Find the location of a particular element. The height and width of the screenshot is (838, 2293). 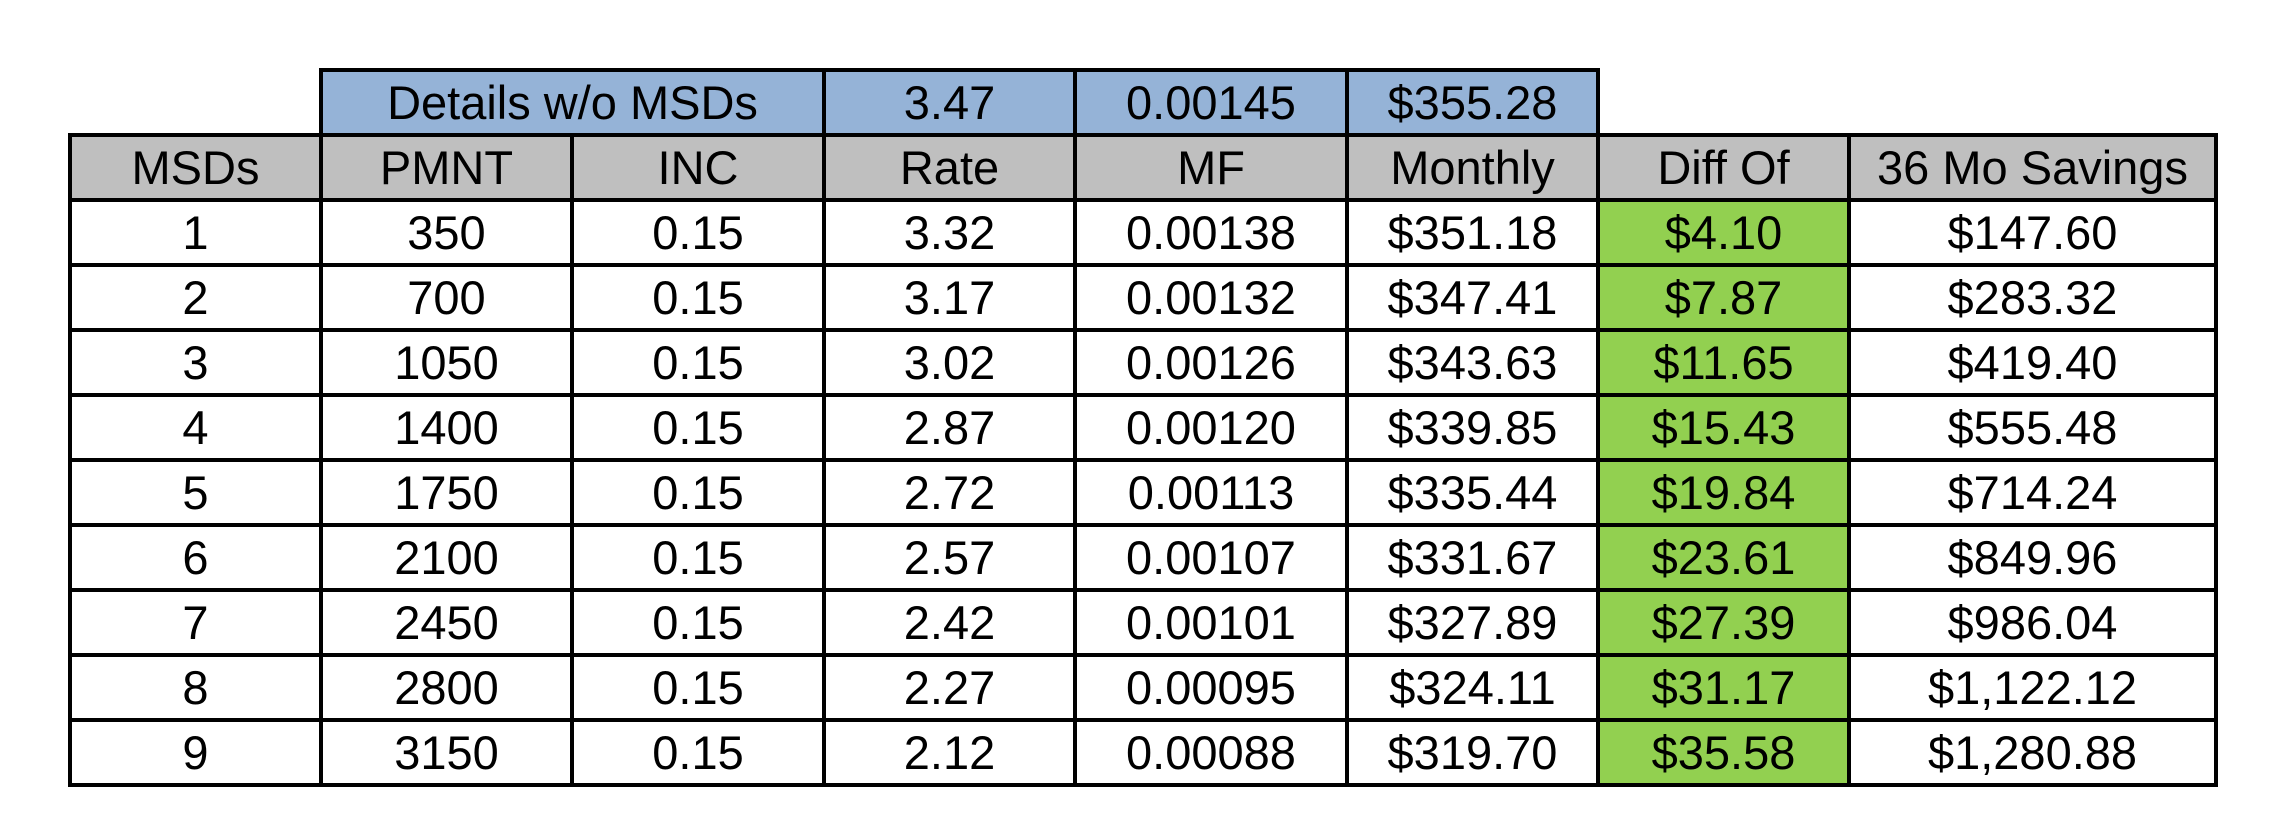

mf-cell: 0.00107 is located at coordinates (1211, 557).